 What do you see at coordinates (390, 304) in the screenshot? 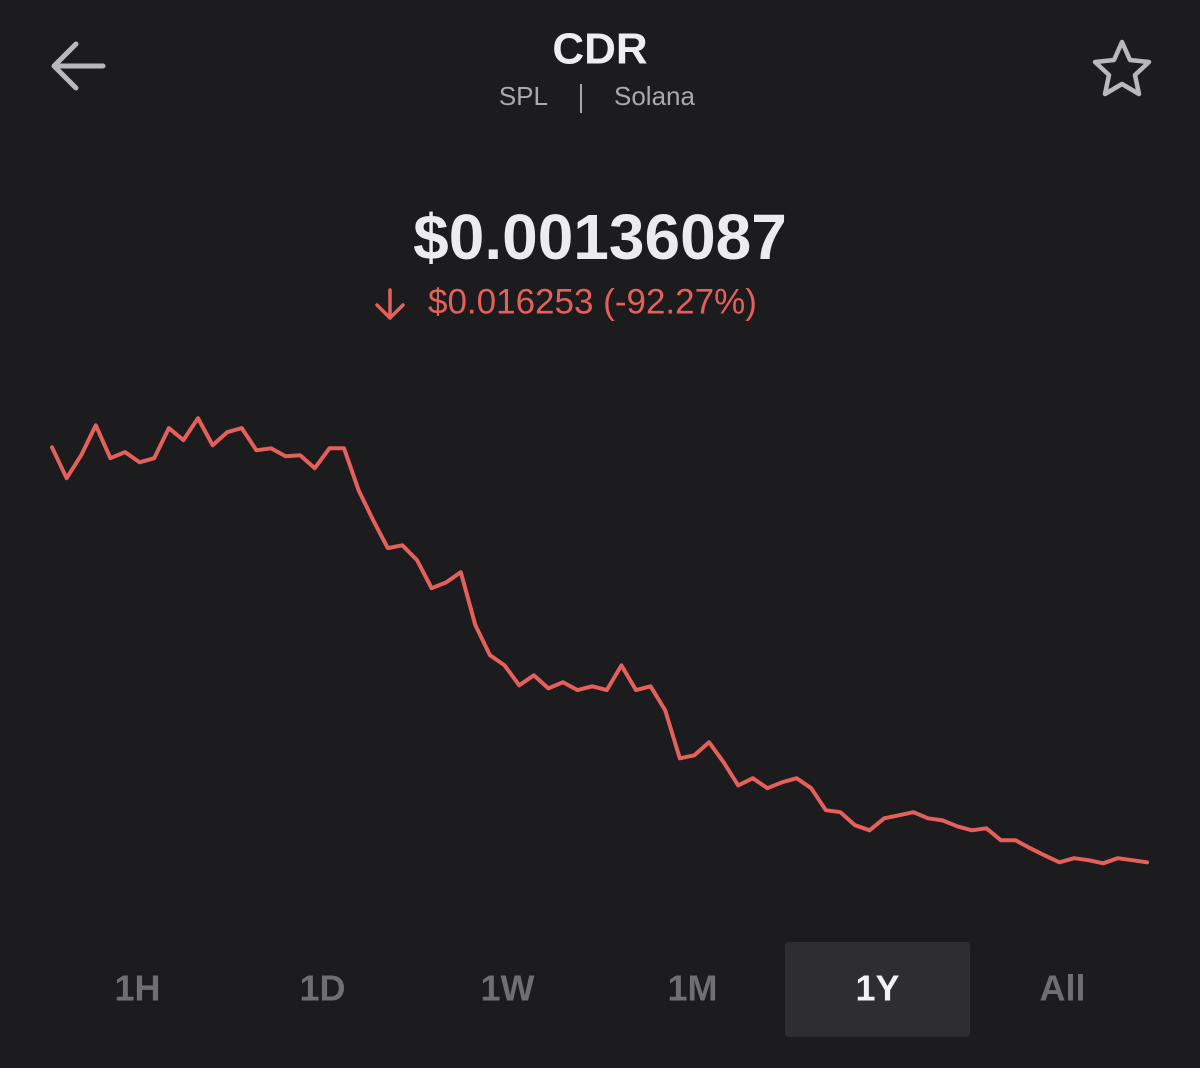
I see `down-arrow` at bounding box center [390, 304].